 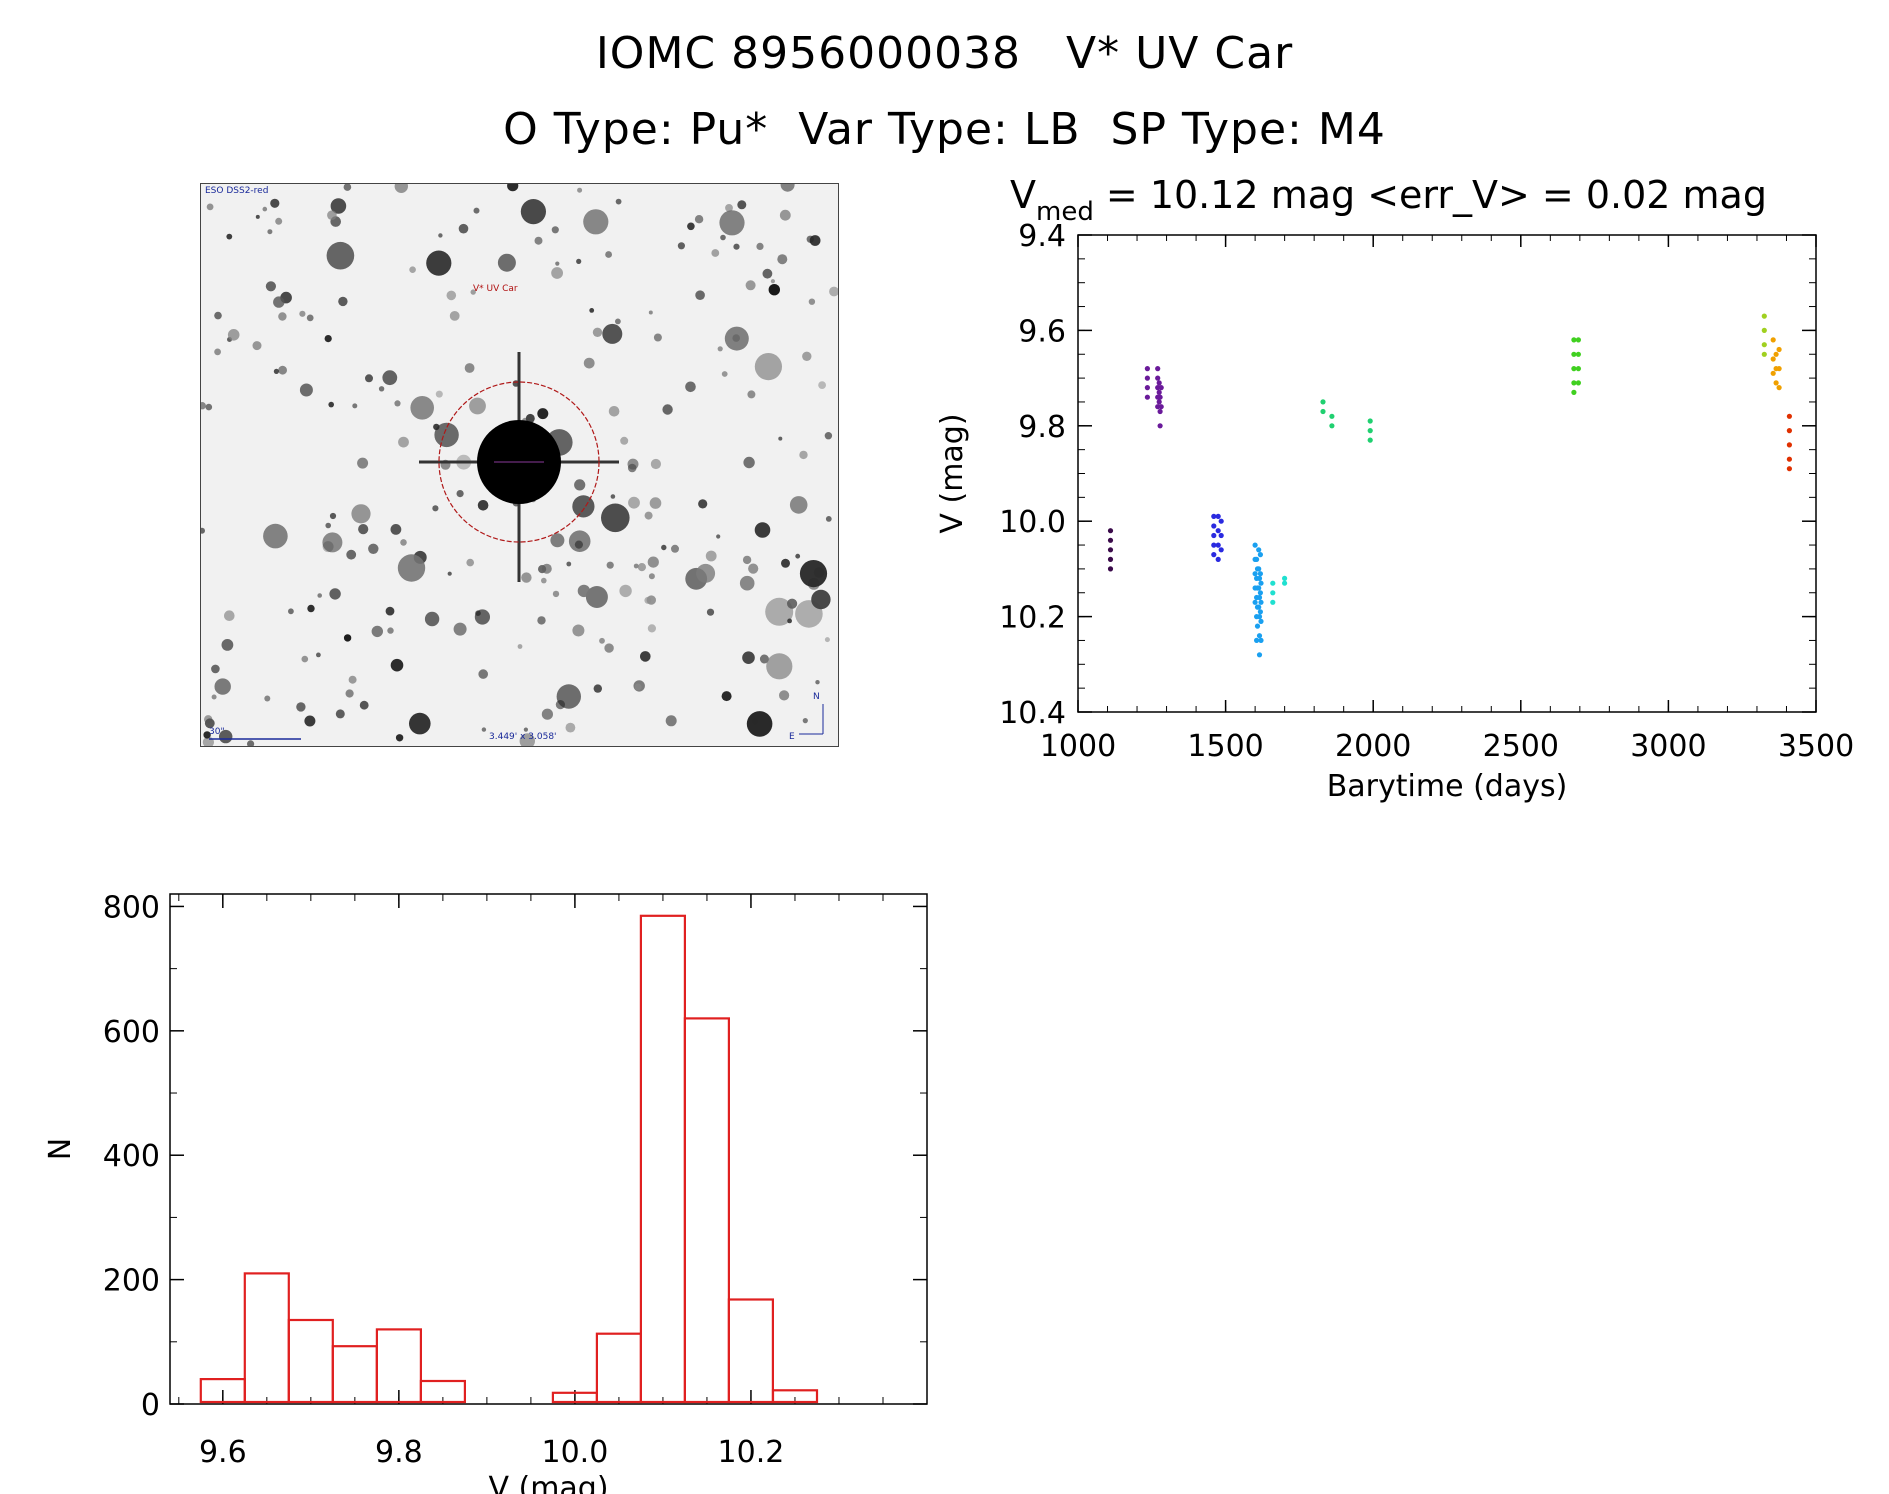 What do you see at coordinates (223, 1452) in the screenshot?
I see `x-tick-label: 9.6` at bounding box center [223, 1452].